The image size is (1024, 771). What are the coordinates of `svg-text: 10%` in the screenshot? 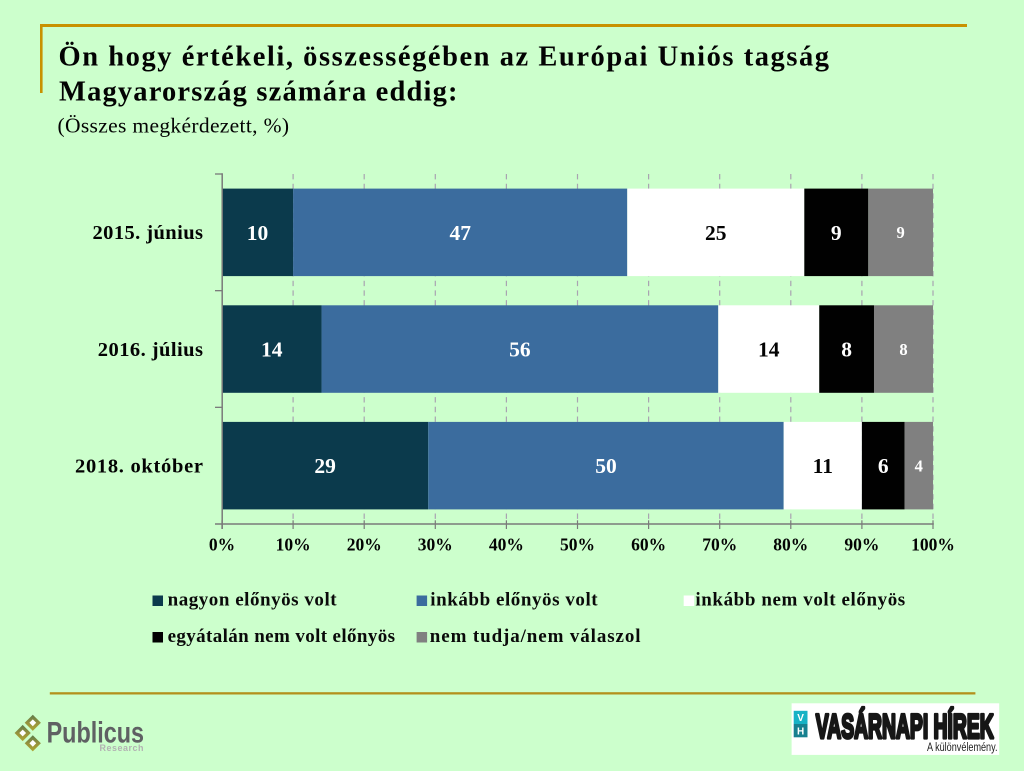 It's located at (293, 544).